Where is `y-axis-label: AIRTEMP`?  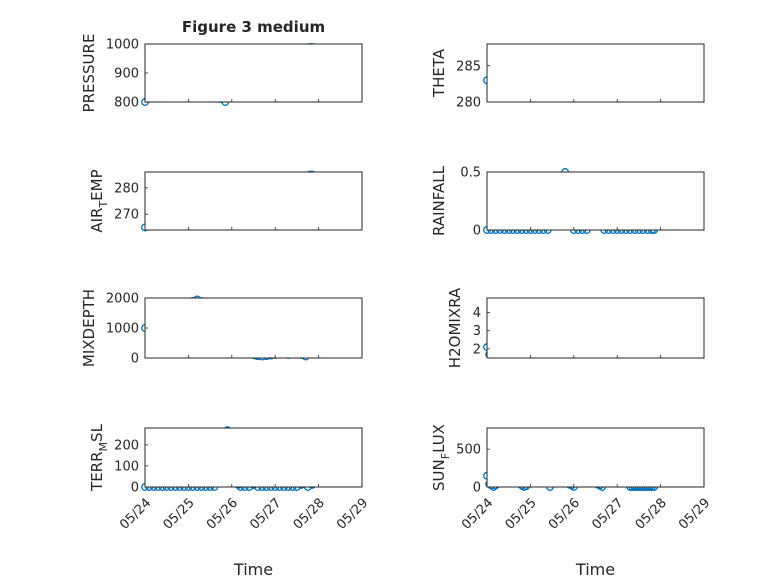 y-axis-label: AIRTEMP is located at coordinates (99, 200).